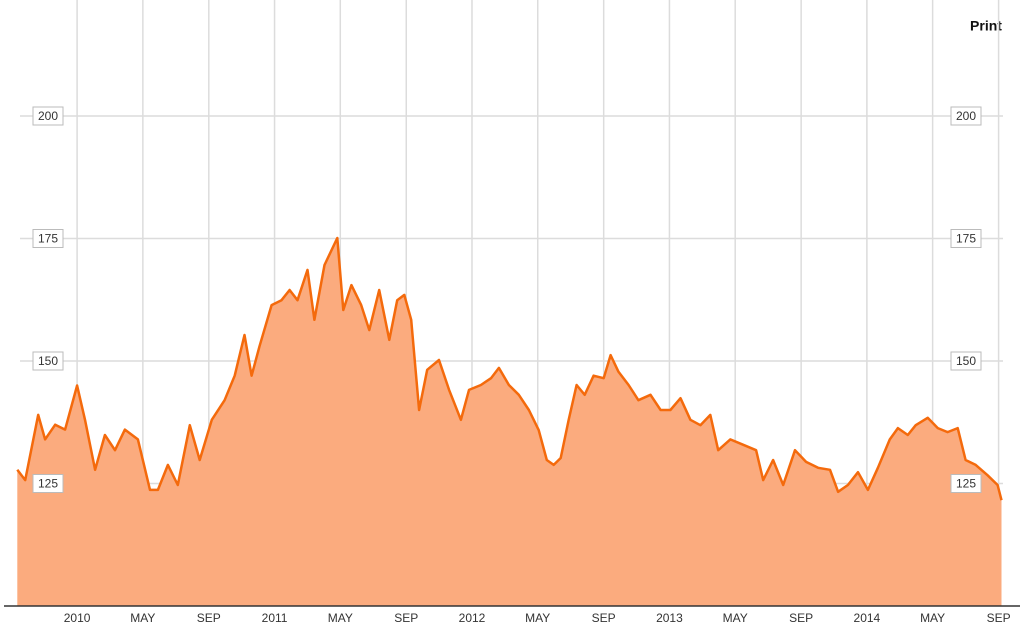  What do you see at coordinates (867, 618) in the screenshot?
I see `x-tick-label: 2014` at bounding box center [867, 618].